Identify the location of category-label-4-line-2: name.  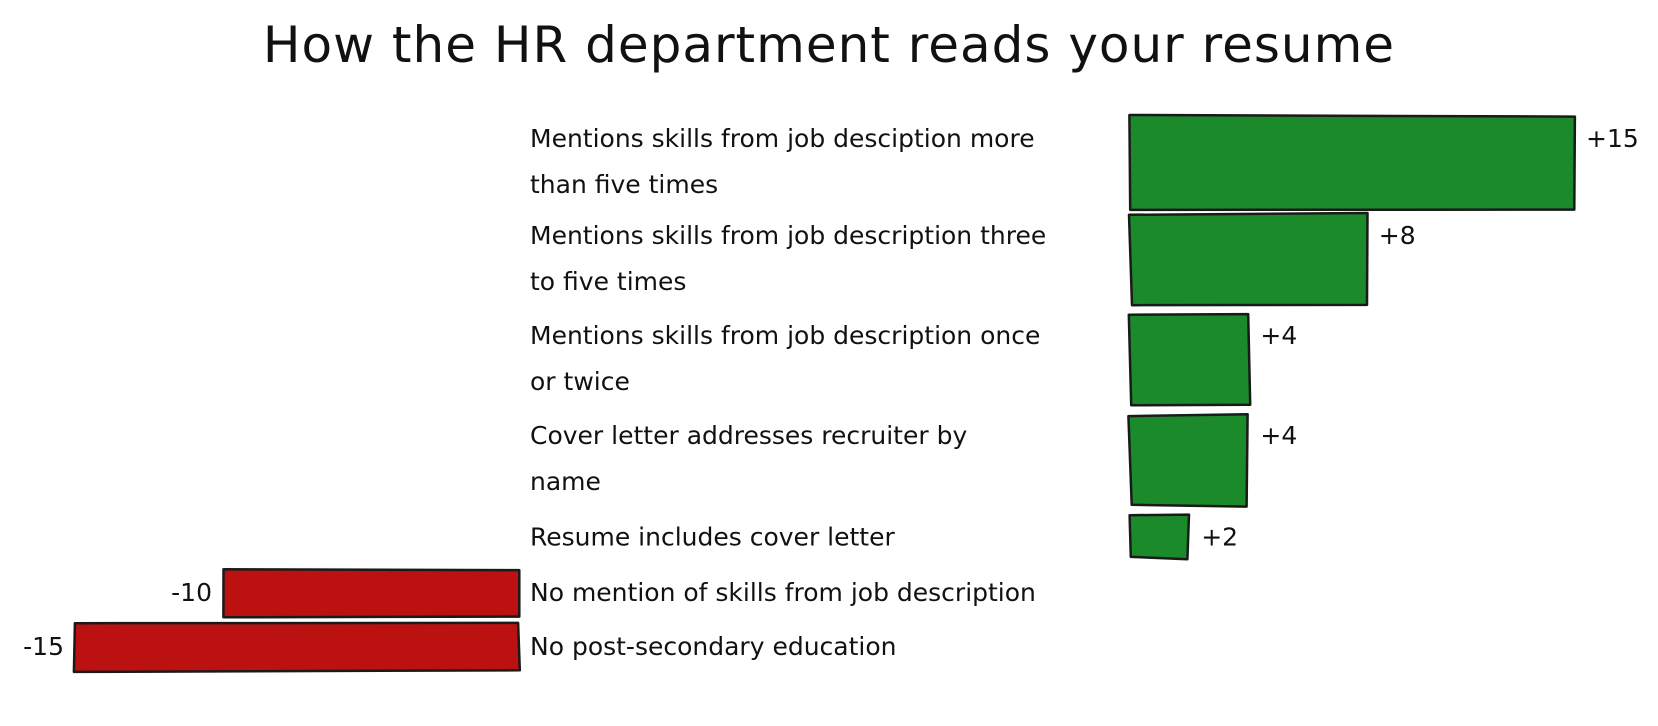
(565, 481).